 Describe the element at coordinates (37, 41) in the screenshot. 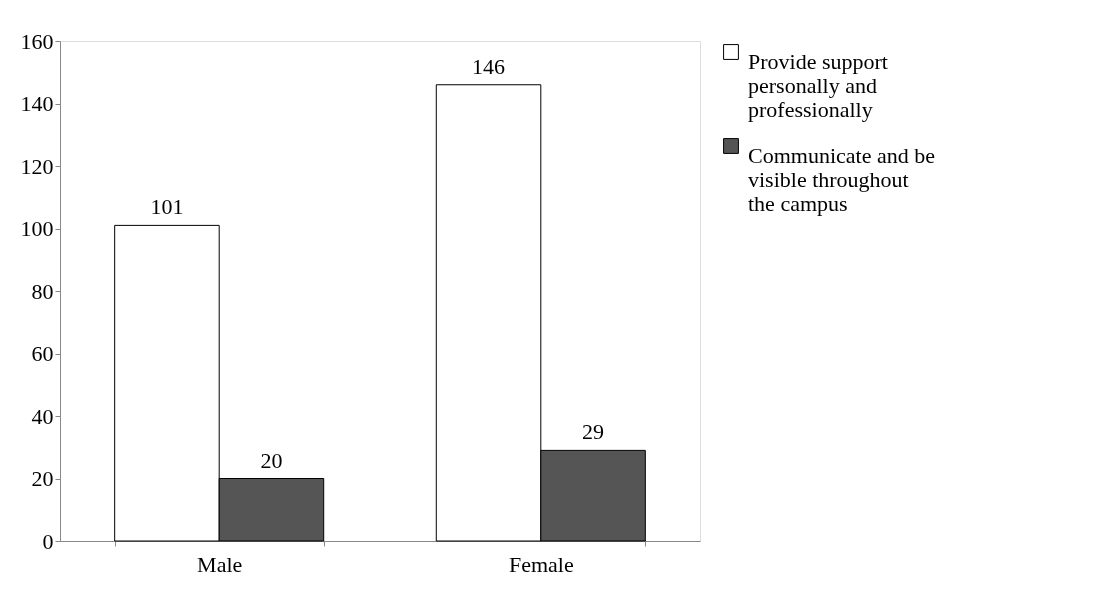

I see `y-tick-label: 160` at that location.